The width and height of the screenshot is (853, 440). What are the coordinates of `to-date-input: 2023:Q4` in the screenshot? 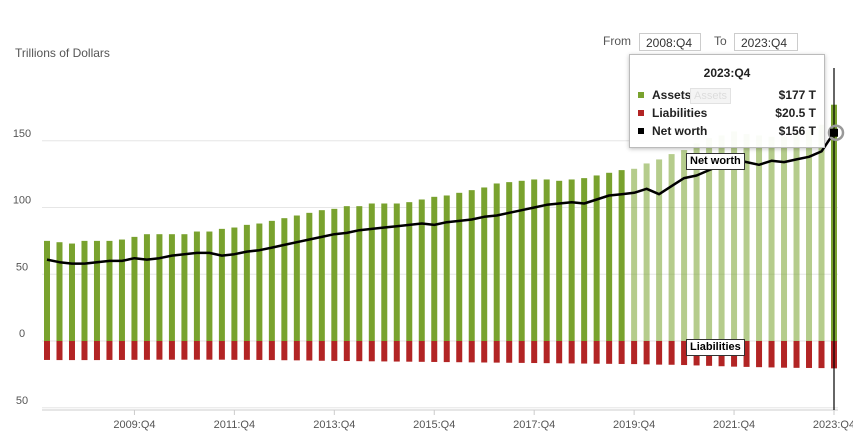 It's located at (766, 42).